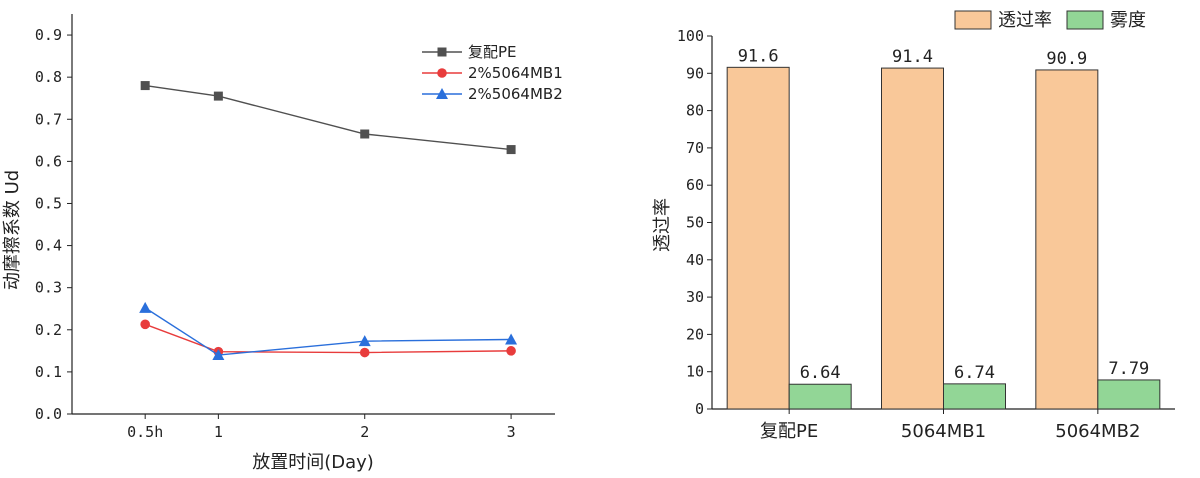  What do you see at coordinates (492, 52) in the screenshot?
I see `legend-label: 复配PE` at bounding box center [492, 52].